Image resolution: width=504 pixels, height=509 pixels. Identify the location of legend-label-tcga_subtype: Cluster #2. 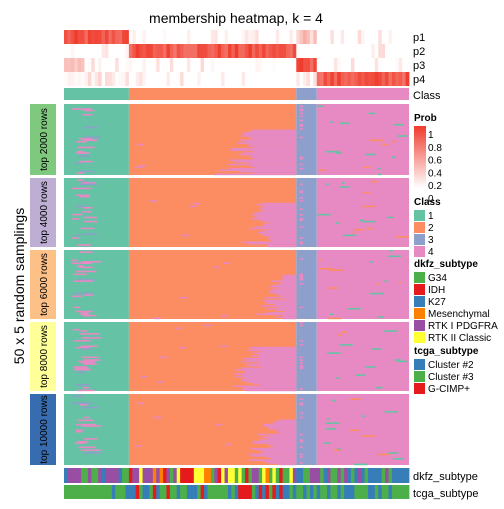
(451, 365).